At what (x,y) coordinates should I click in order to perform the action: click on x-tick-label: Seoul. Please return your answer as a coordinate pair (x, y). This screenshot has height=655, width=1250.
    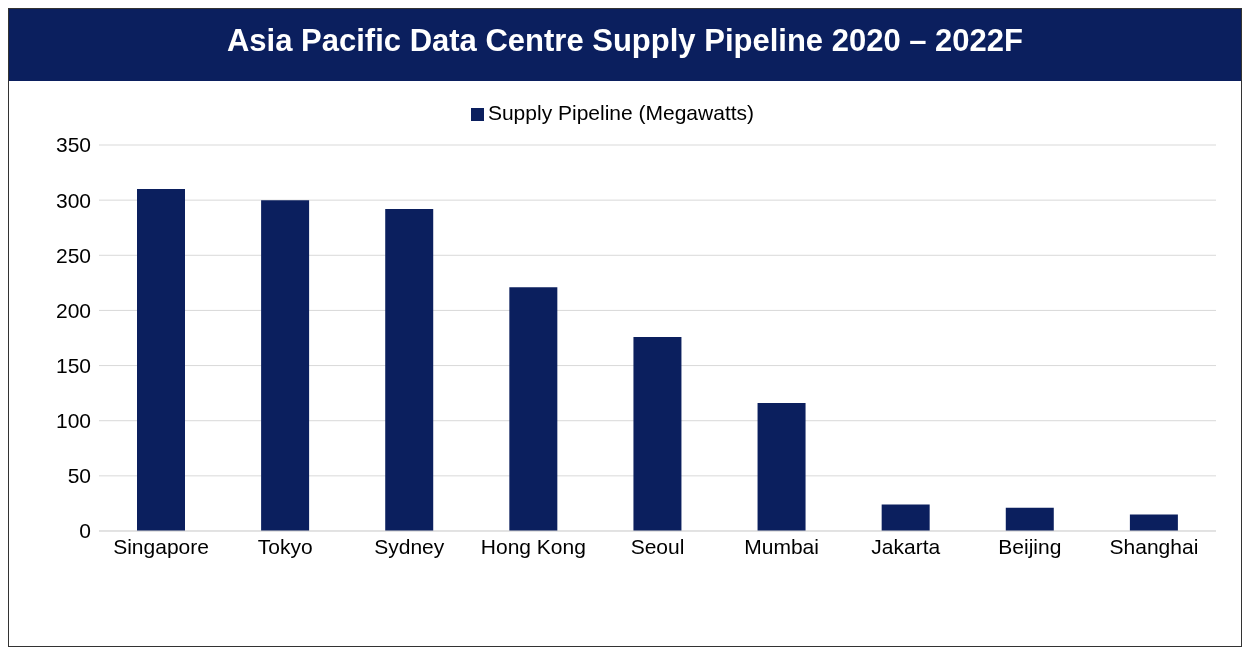
    Looking at the image, I should click on (657, 546).